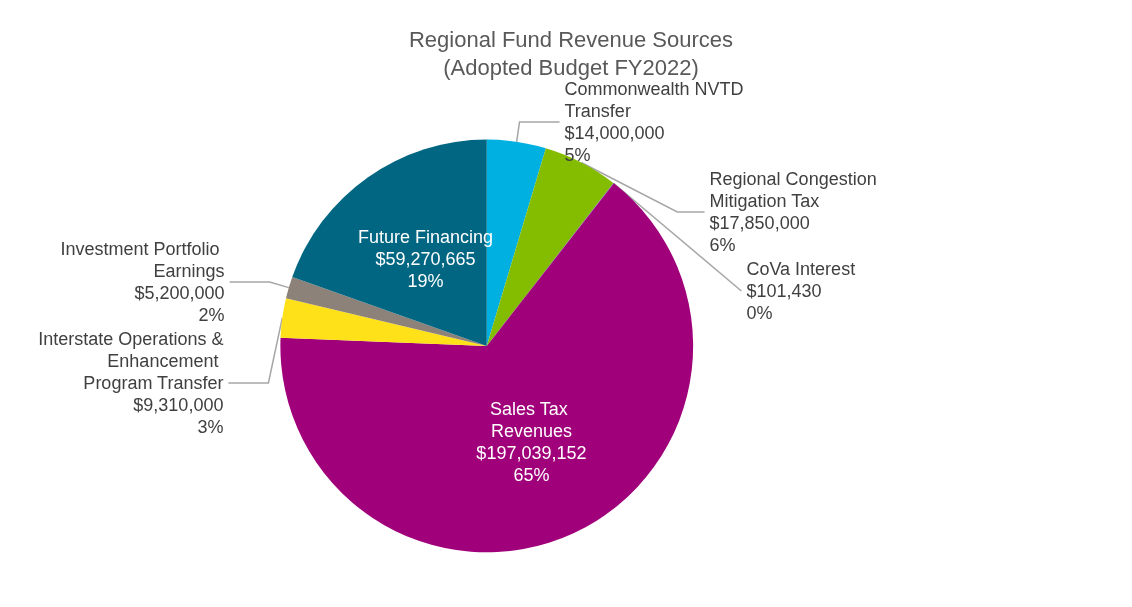  I want to click on slice-label: CoVa Interest, so click(801, 268).